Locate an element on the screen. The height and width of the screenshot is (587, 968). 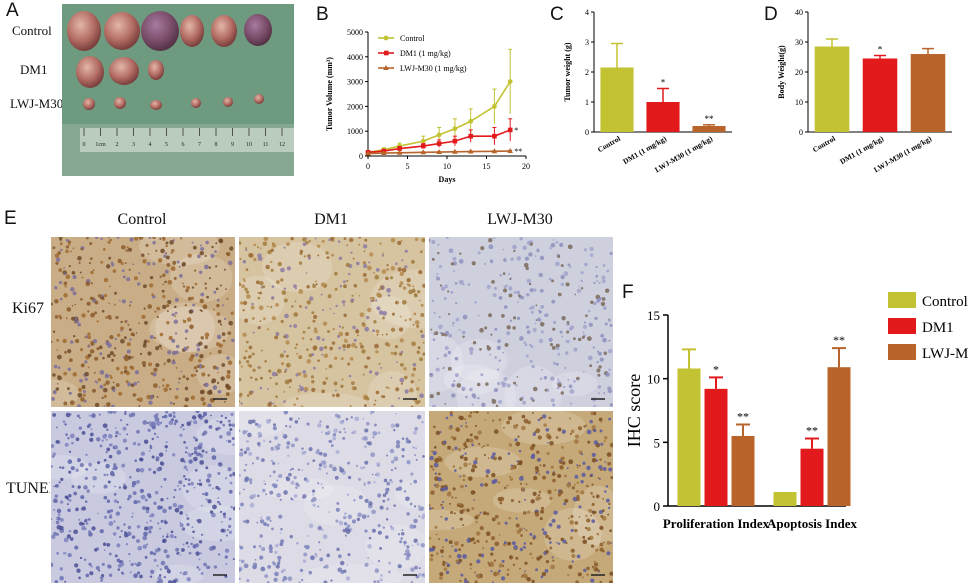
bar is located at coordinates (663, 117).